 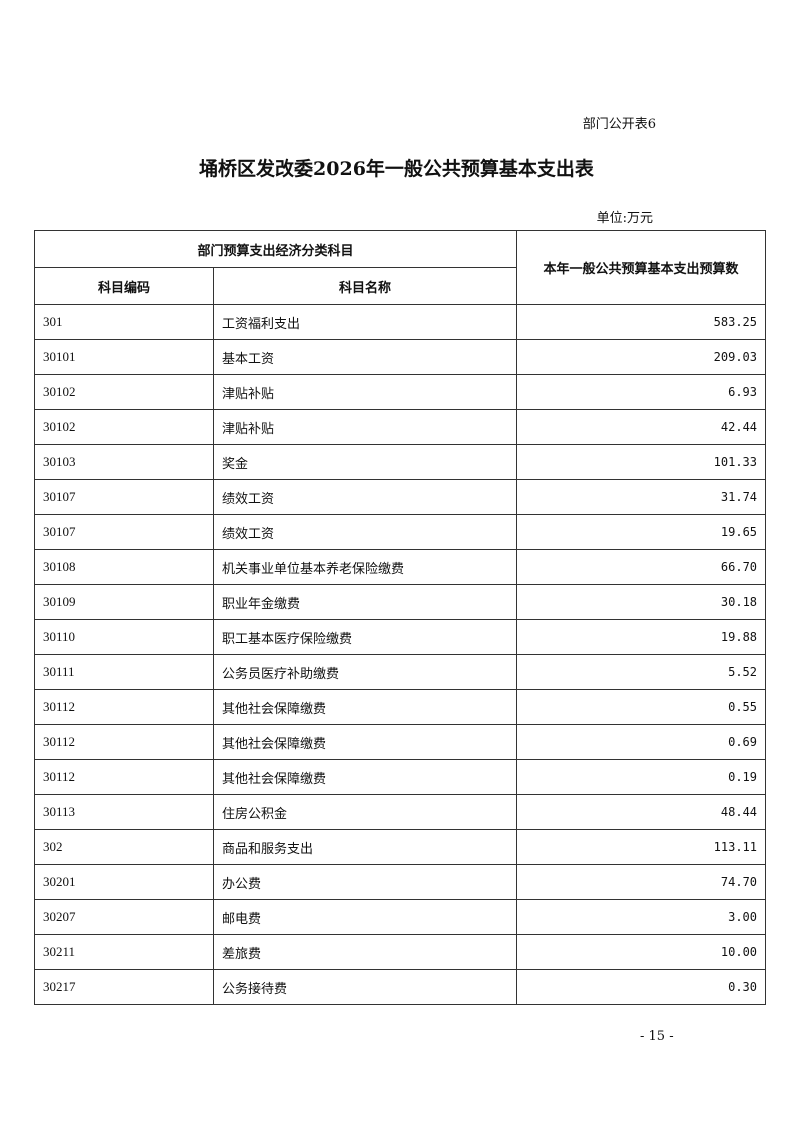 I want to click on page-title: 埇桥区发改委2026年一般公共预算基本支出表, so click(x=396, y=169).